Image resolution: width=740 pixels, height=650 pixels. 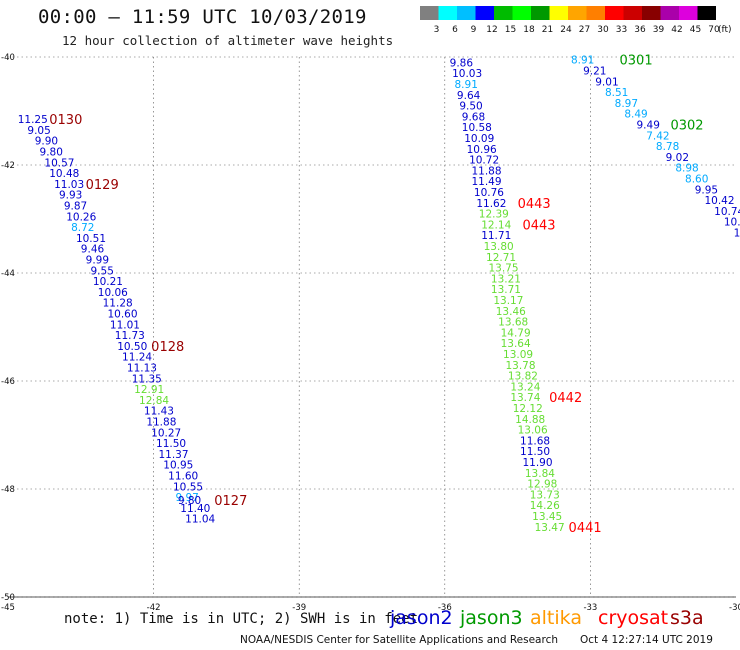 What do you see at coordinates (501, 258) in the screenshot?
I see `wave-height-point: 12.71` at bounding box center [501, 258].